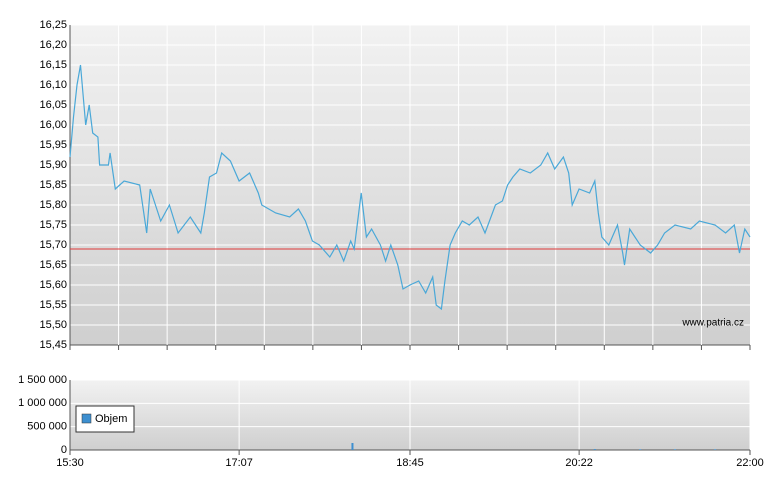 This screenshot has width=780, height=490. Describe the element at coordinates (53, 85) in the screenshot. I see `y-tick-label: 16,10` at that location.